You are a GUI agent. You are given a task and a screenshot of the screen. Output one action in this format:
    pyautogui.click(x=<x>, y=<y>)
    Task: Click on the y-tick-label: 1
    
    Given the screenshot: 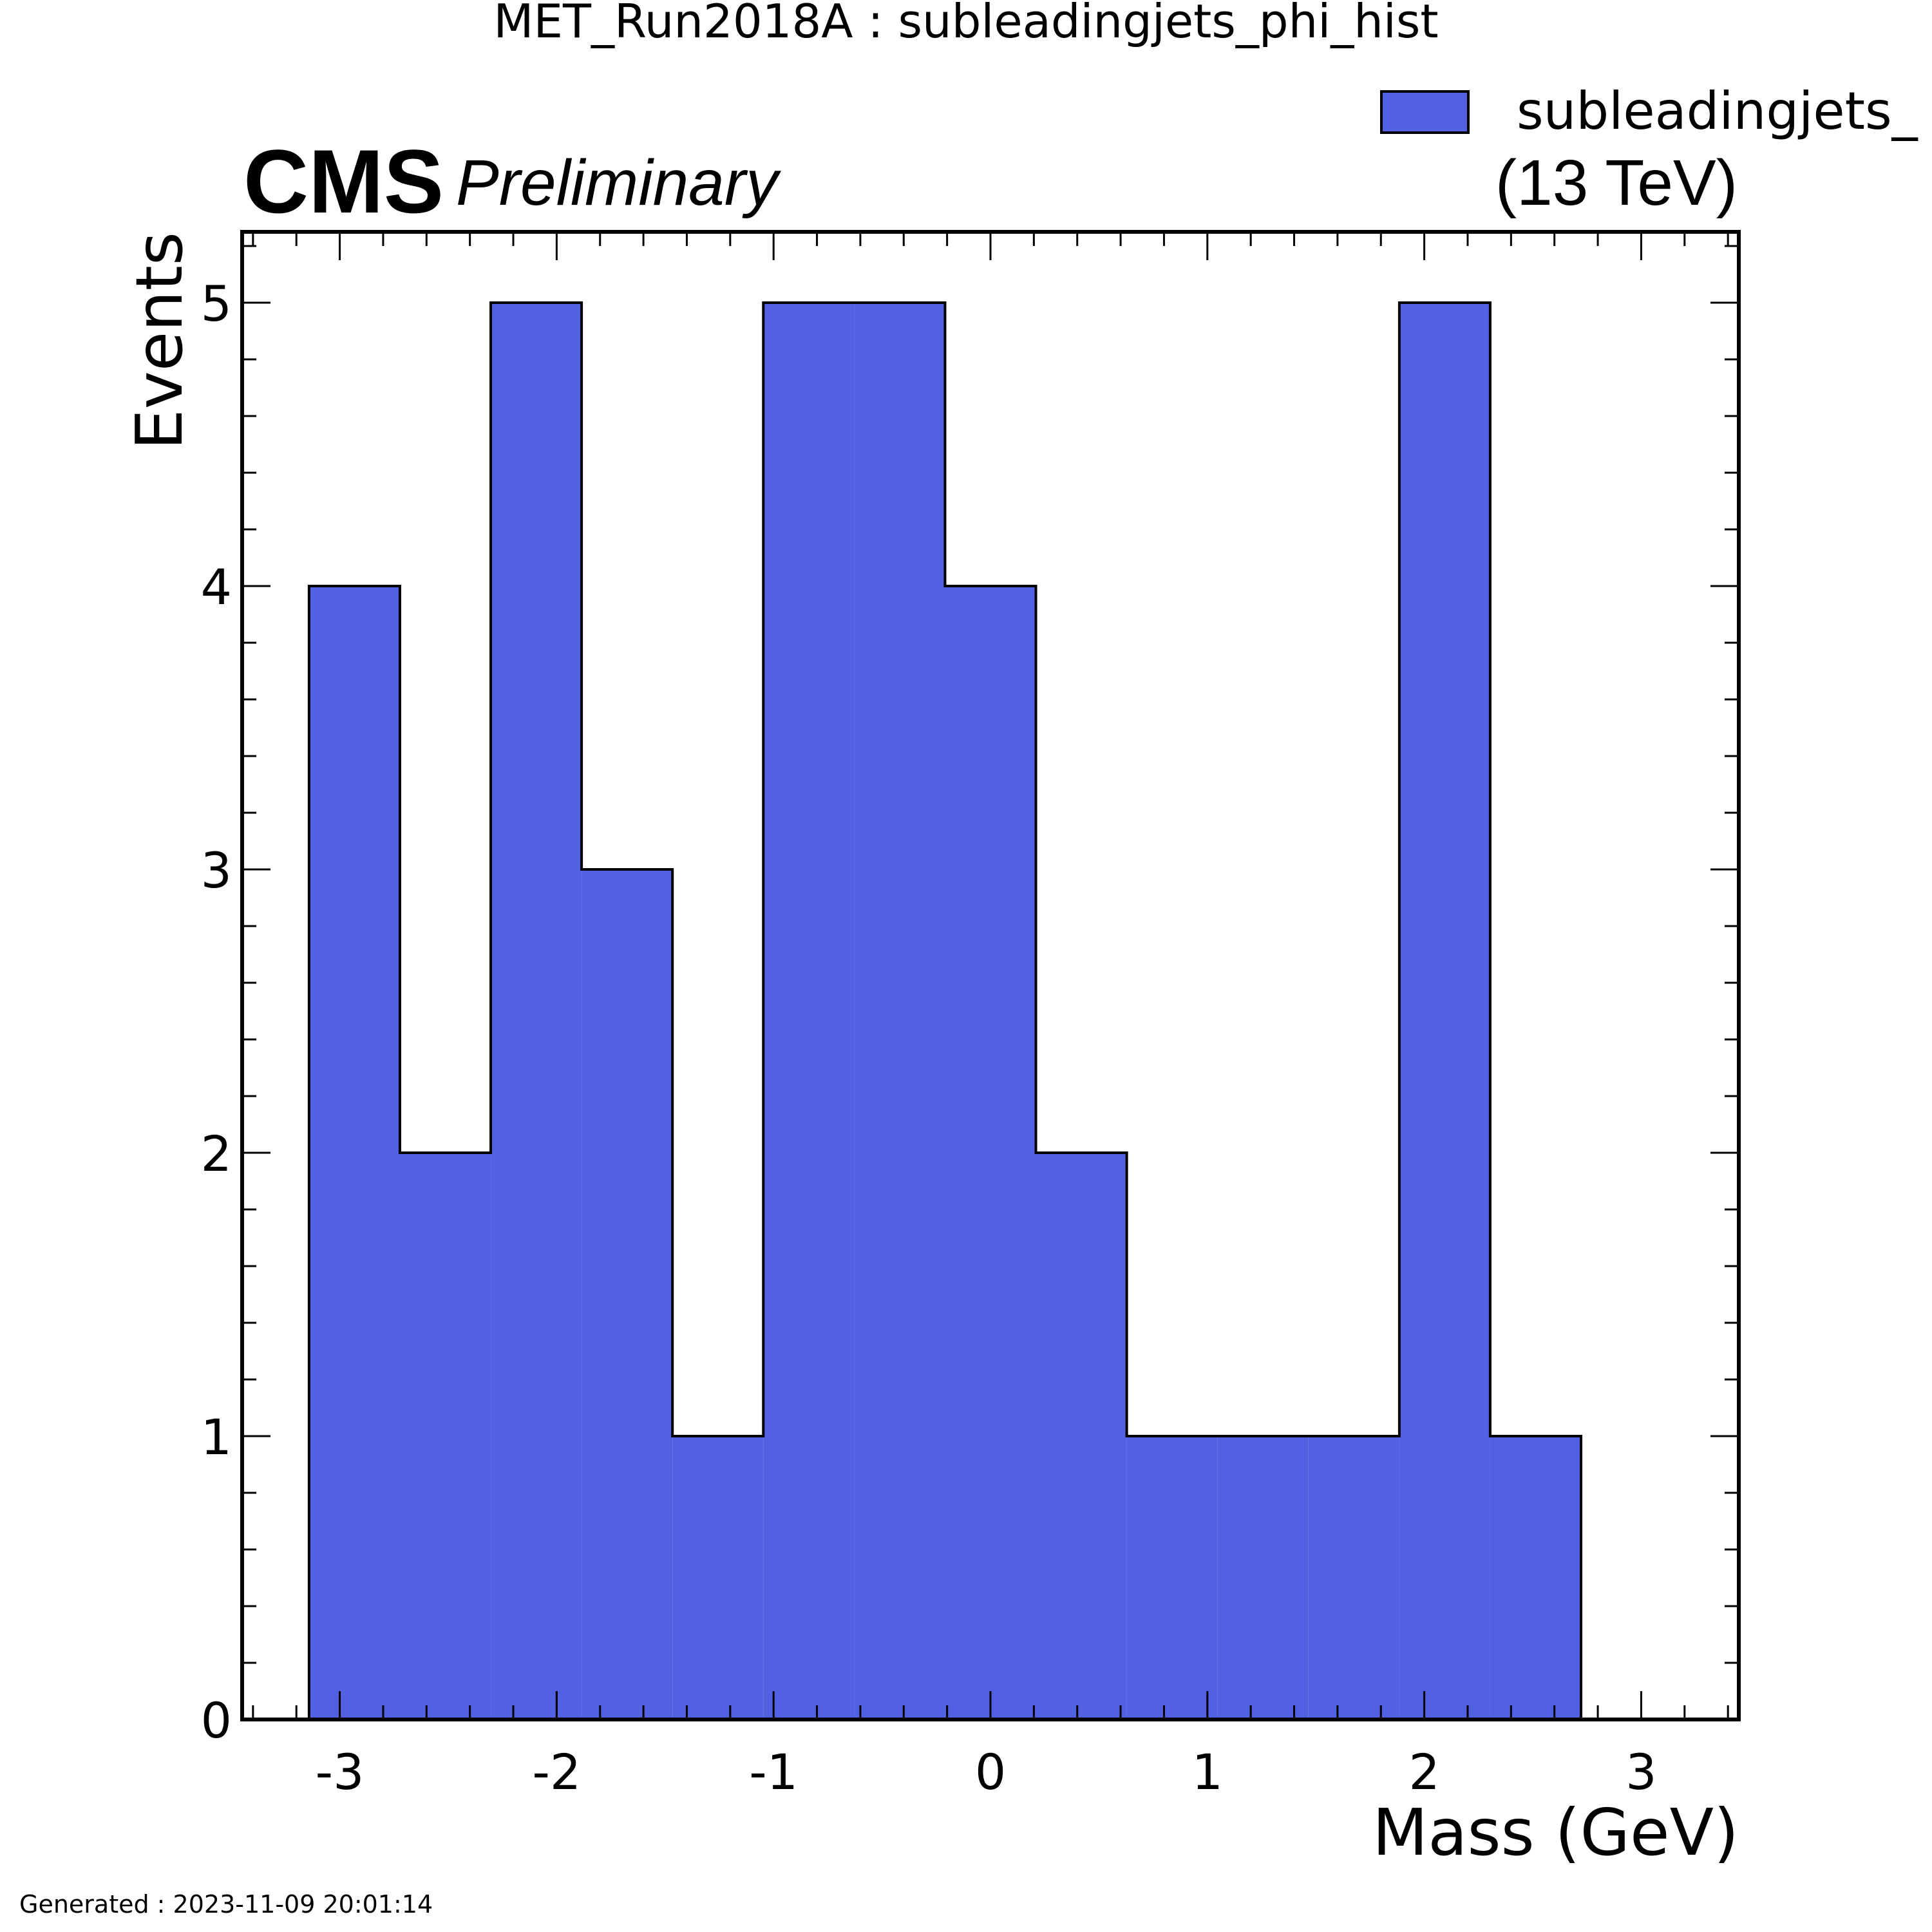 What is the action you would take?
    pyautogui.click(x=216, y=1437)
    